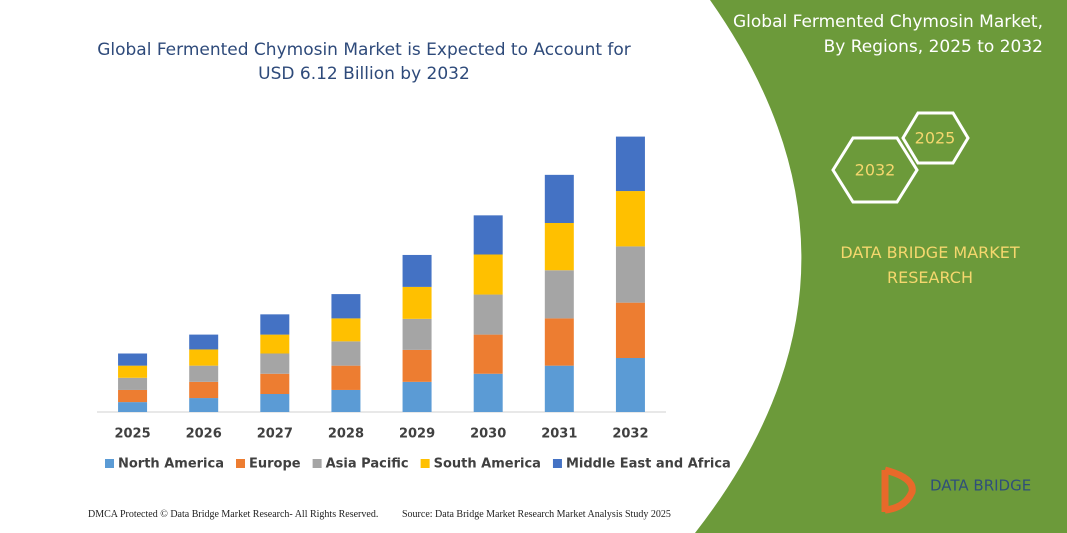 The image size is (1067, 533). What do you see at coordinates (275, 464) in the screenshot?
I see `legend-label: Europe` at bounding box center [275, 464].